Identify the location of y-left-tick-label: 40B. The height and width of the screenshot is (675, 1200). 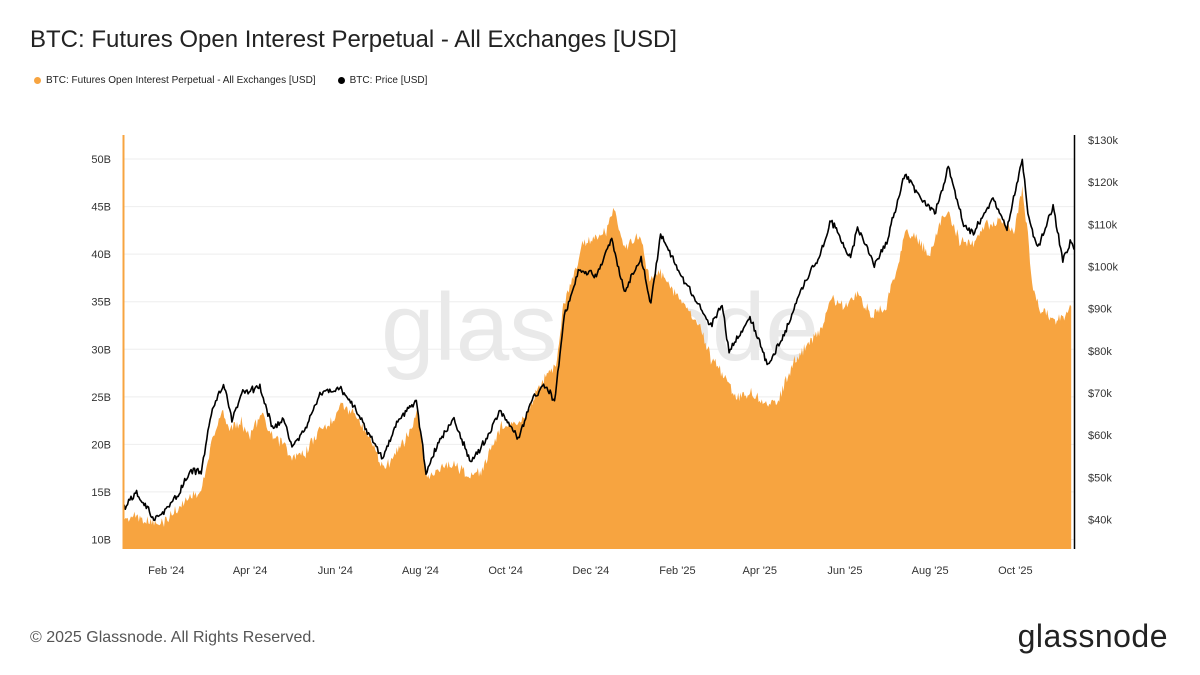
(101, 255).